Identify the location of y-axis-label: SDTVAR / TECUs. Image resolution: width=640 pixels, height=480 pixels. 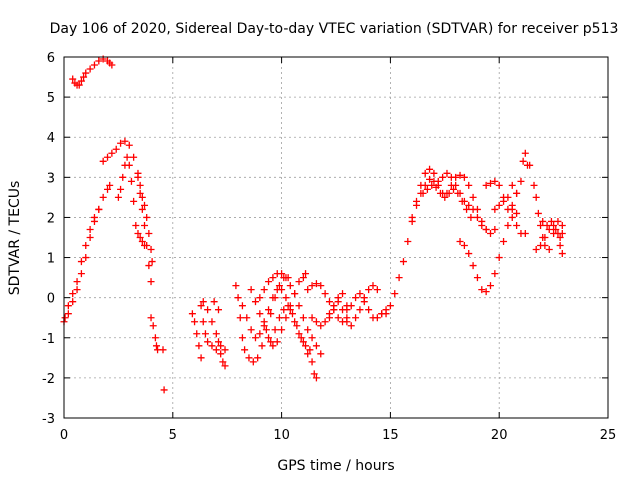
(15, 238).